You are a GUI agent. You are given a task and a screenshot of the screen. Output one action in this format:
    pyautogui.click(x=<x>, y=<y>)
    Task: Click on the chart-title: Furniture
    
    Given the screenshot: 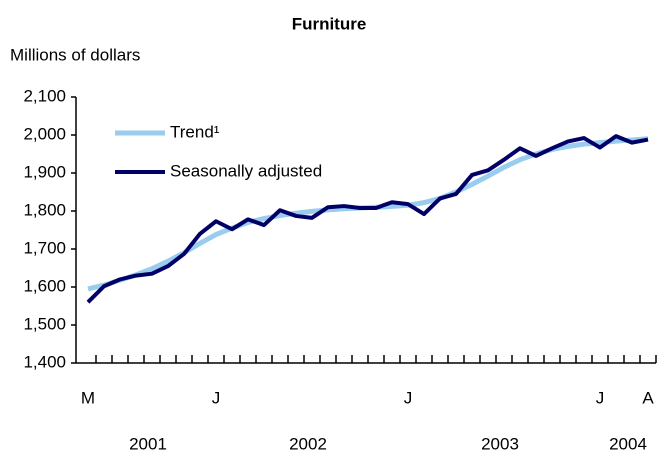 What is the action you would take?
    pyautogui.click(x=329, y=23)
    